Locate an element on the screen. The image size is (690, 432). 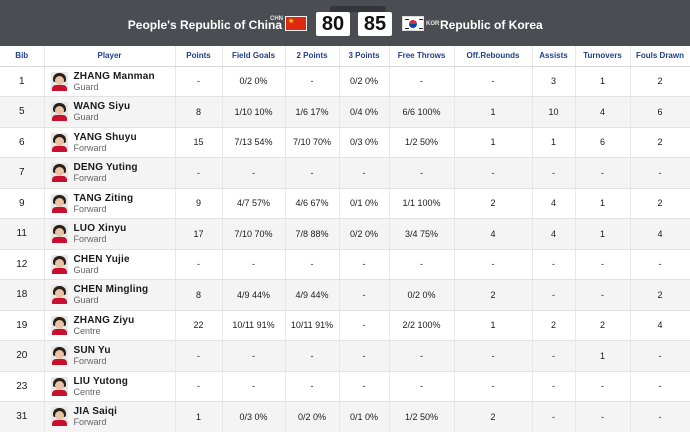
player-name: LIU Yutong is located at coordinates (101, 381).